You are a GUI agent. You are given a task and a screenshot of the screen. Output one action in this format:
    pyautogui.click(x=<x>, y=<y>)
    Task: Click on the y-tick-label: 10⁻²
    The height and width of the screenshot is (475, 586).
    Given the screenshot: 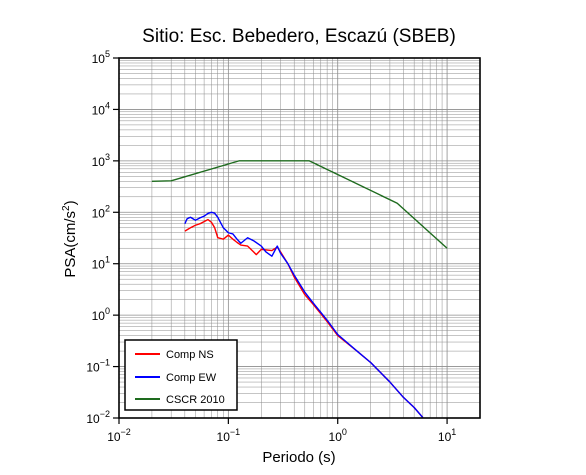 What is the action you would take?
    pyautogui.click(x=98, y=417)
    